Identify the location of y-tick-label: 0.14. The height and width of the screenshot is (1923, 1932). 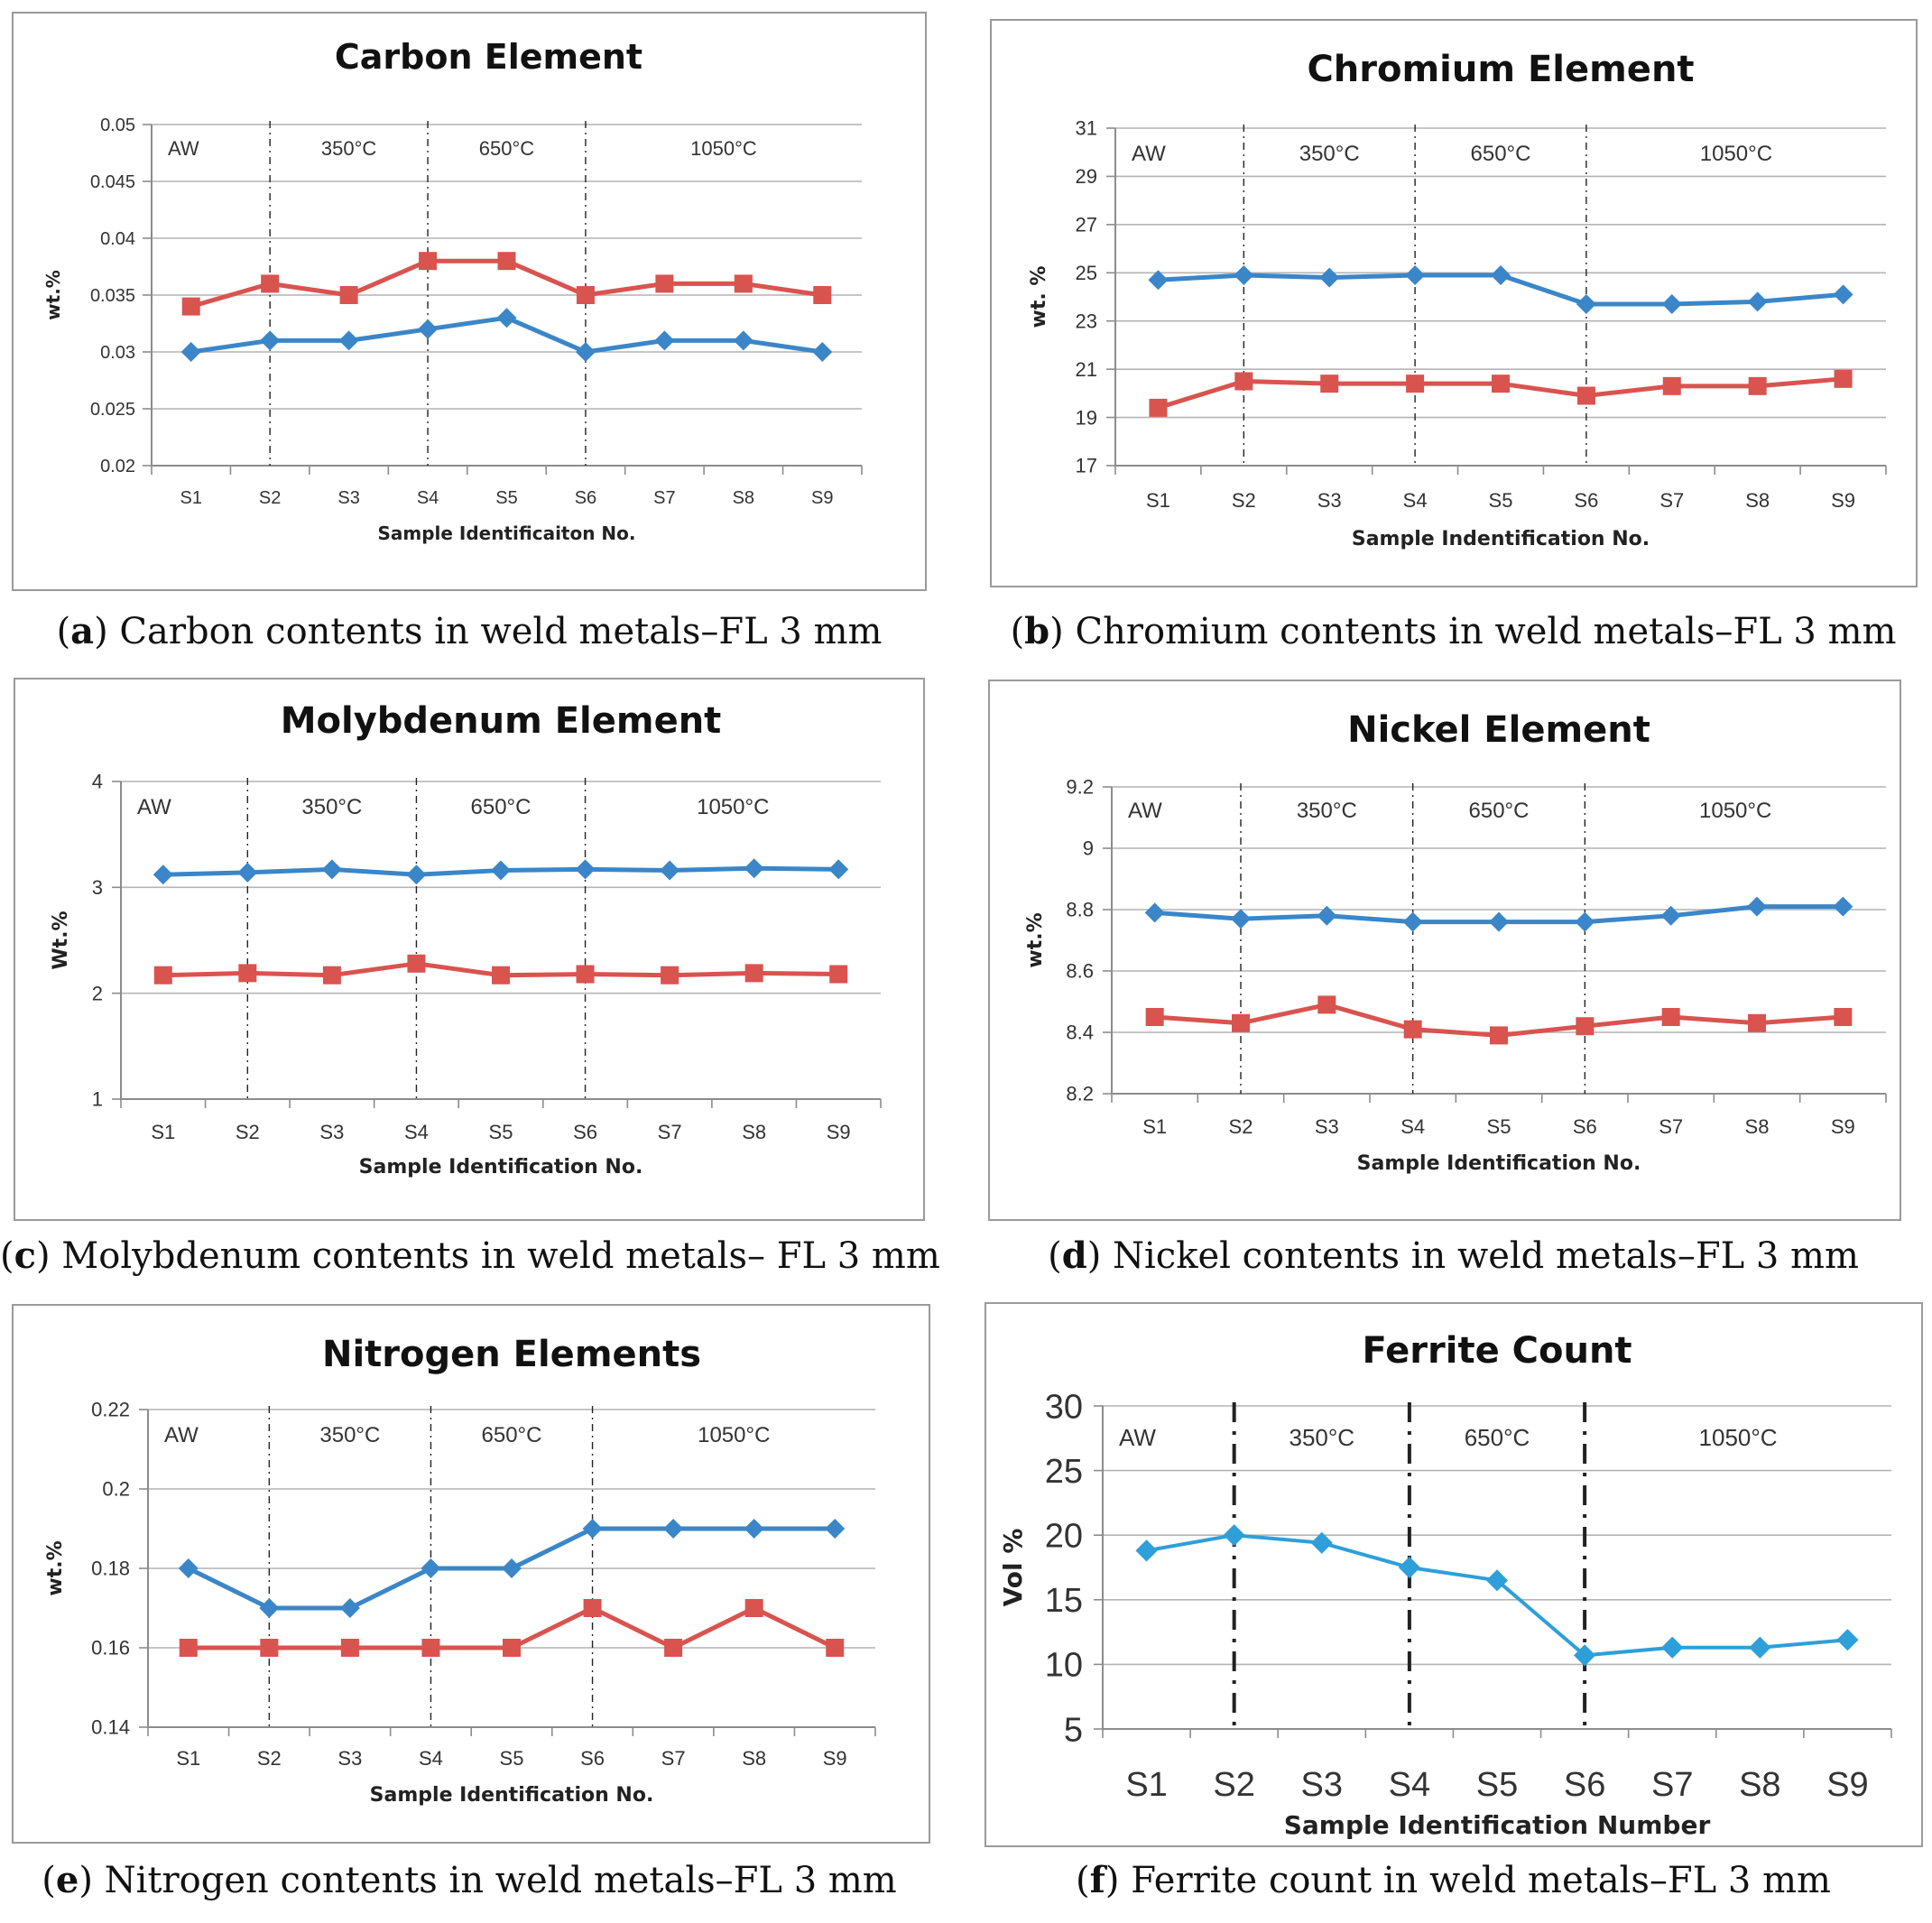
(110, 1727).